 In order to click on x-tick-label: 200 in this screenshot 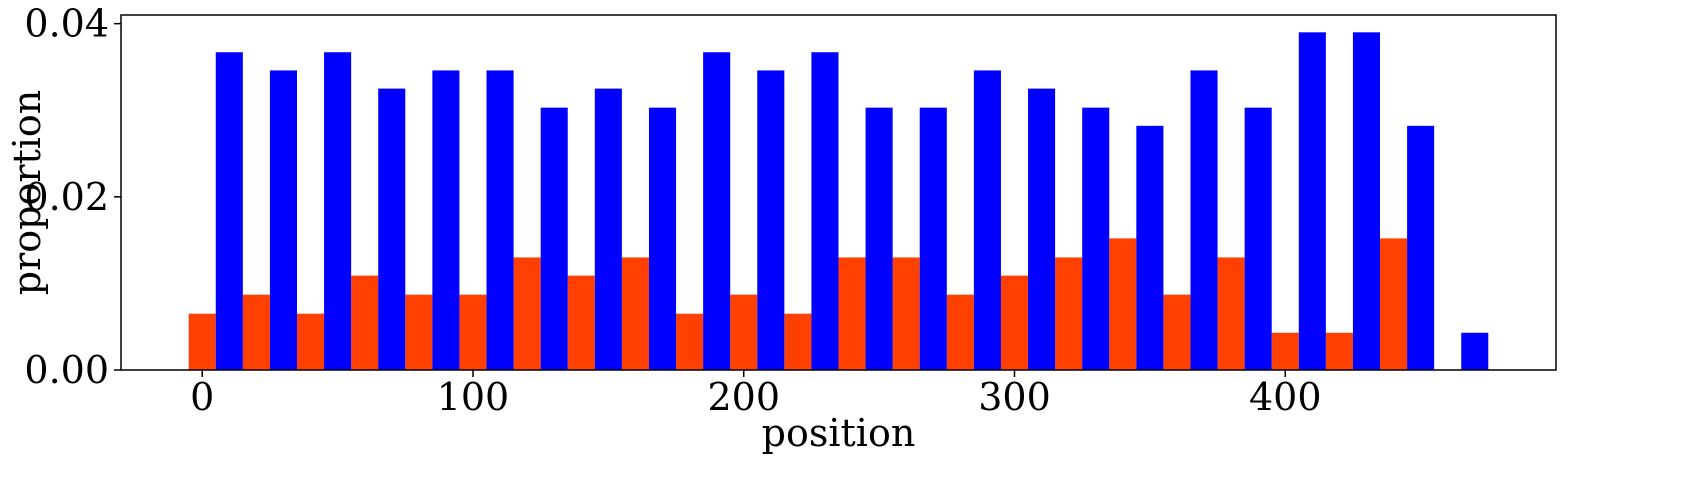, I will do `click(743, 397)`.